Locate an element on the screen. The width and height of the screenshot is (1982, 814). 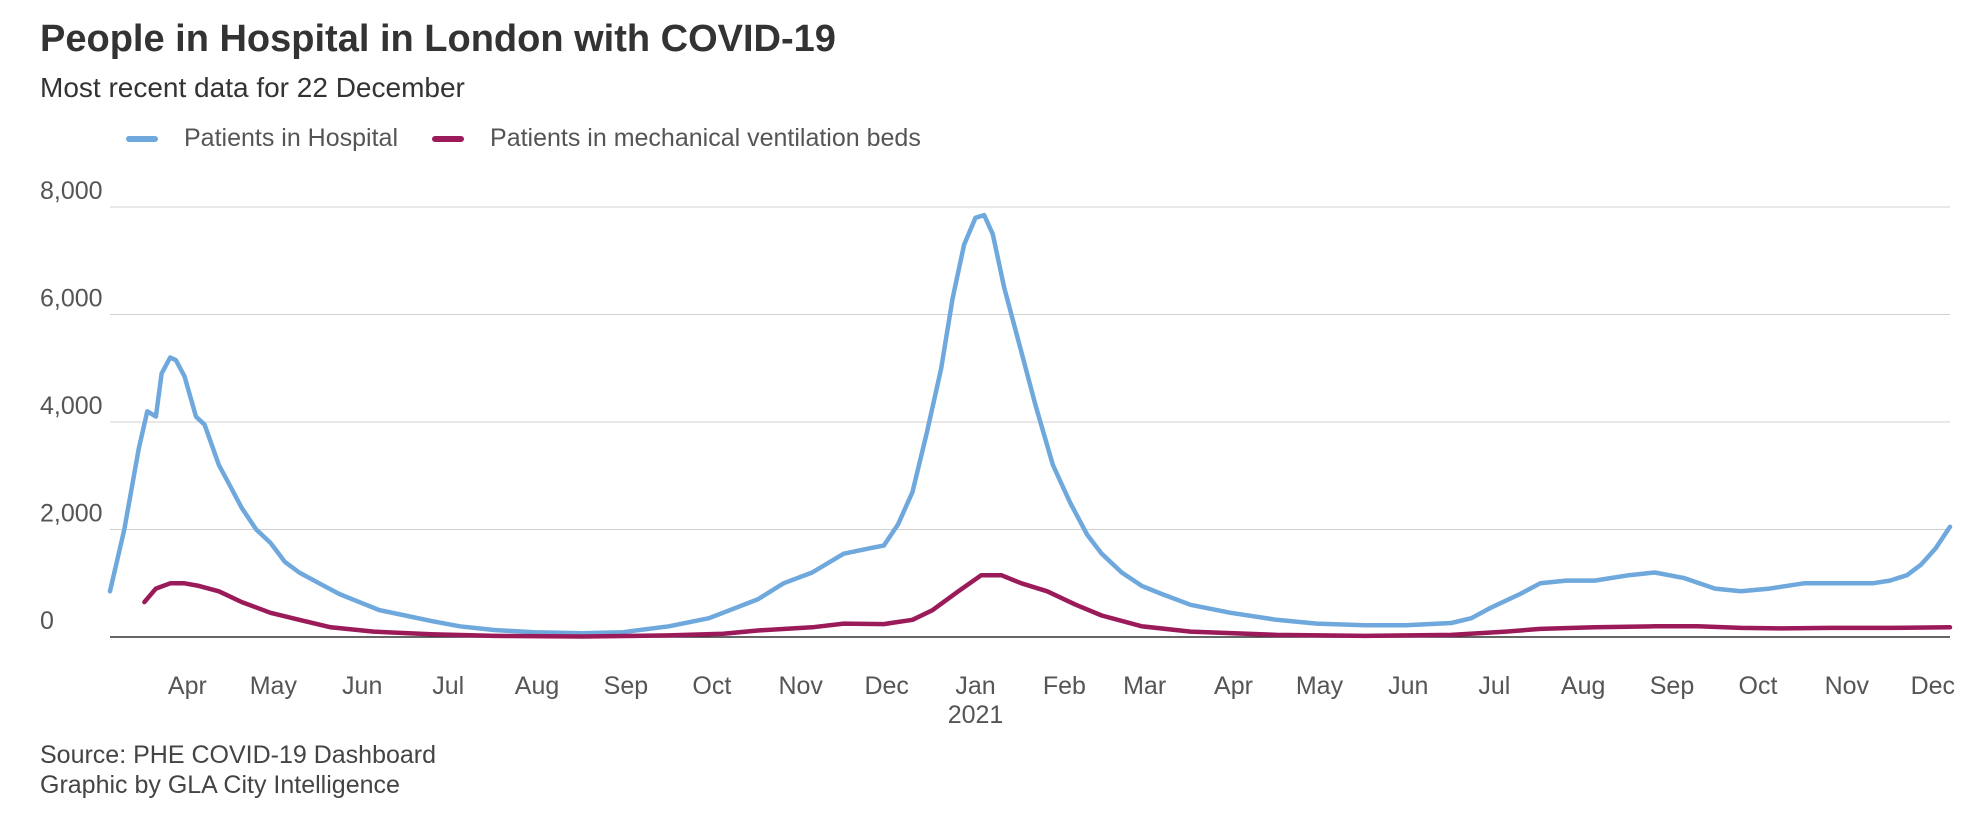
legend-item-ventilation: Patients in mechanical ventilation beds is located at coordinates (676, 138).